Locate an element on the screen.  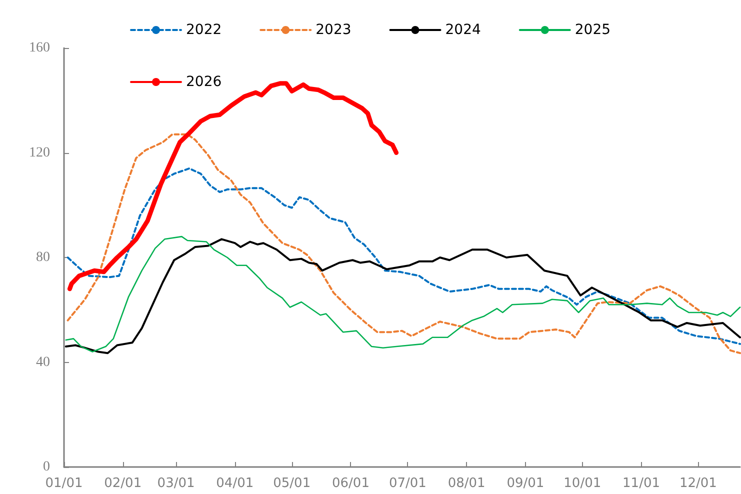
x-tick-label: 06/01 is located at coordinates (351, 483).